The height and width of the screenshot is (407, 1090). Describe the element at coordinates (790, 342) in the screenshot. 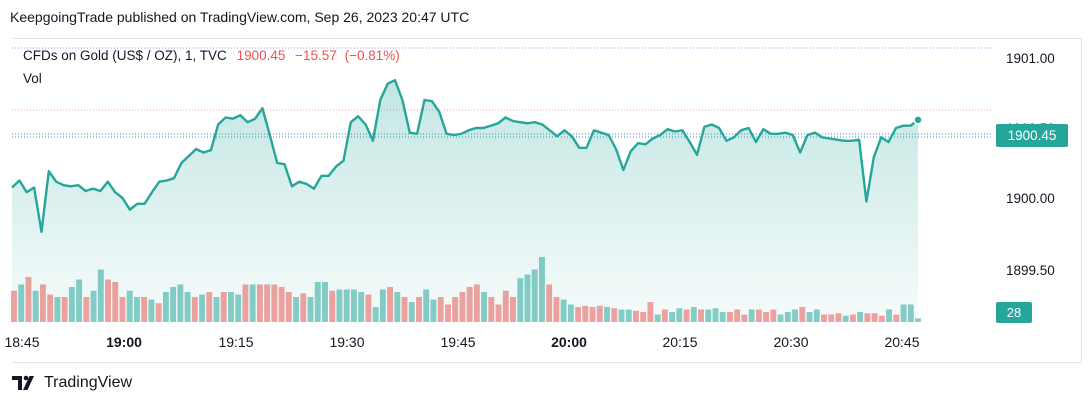

I see `x-tick-label: 20:30` at that location.